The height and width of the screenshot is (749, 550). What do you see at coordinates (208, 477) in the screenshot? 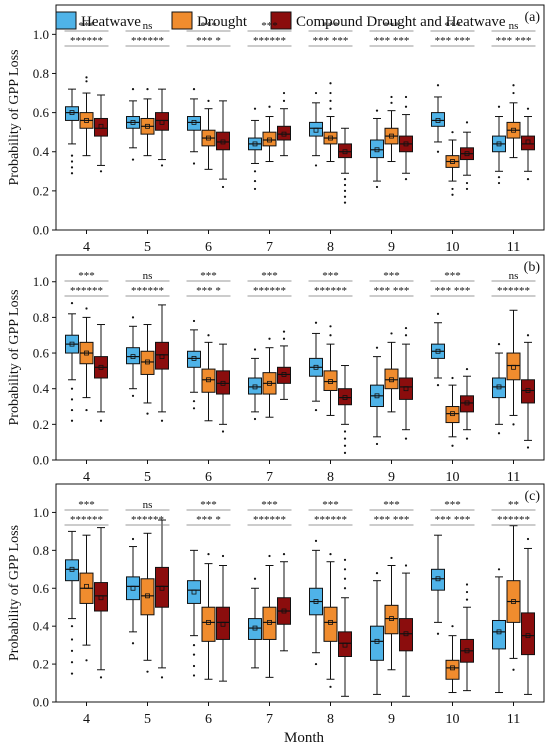
I see `x-tick-label: 6` at bounding box center [208, 477].